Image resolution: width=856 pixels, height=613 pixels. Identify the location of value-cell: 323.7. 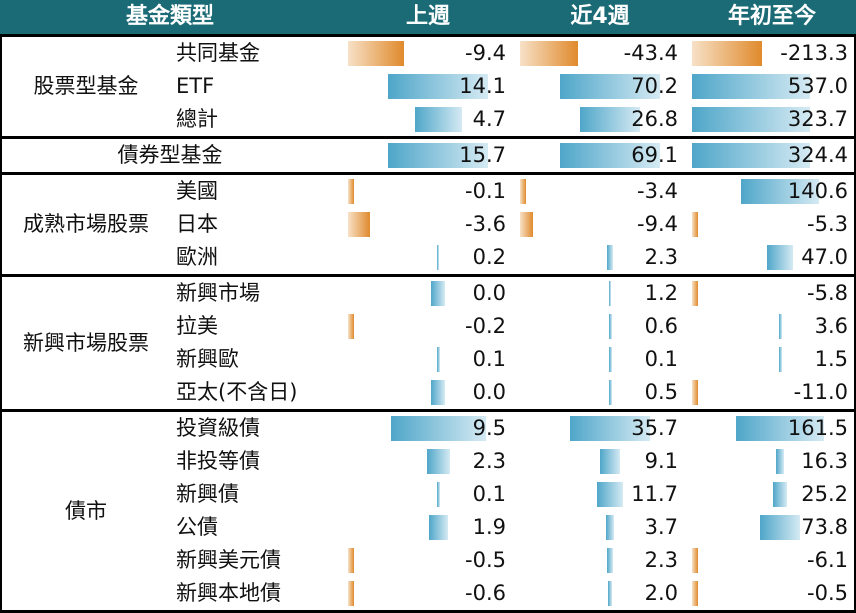
(817, 119).